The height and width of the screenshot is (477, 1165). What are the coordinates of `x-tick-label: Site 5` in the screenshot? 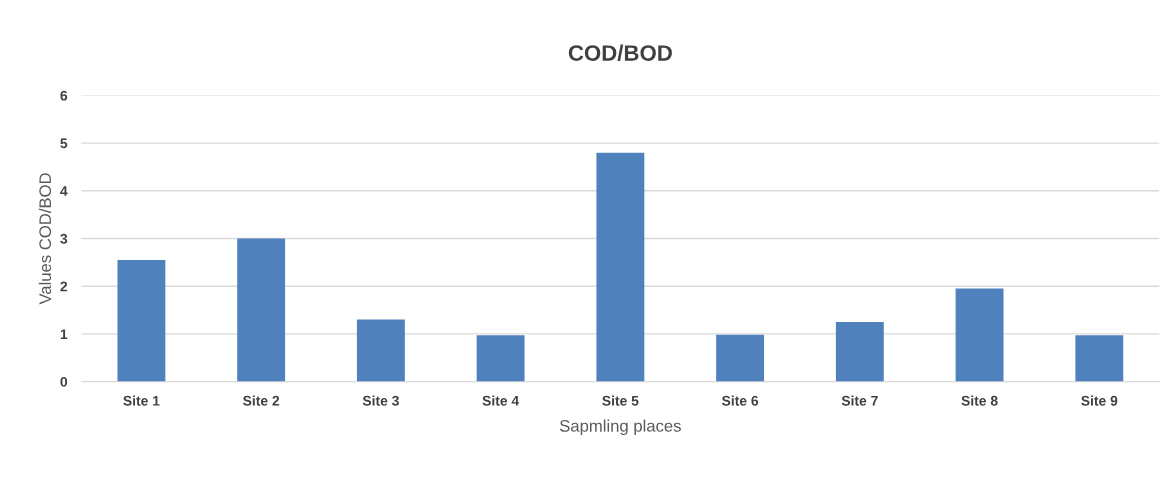 It's located at (620, 400).